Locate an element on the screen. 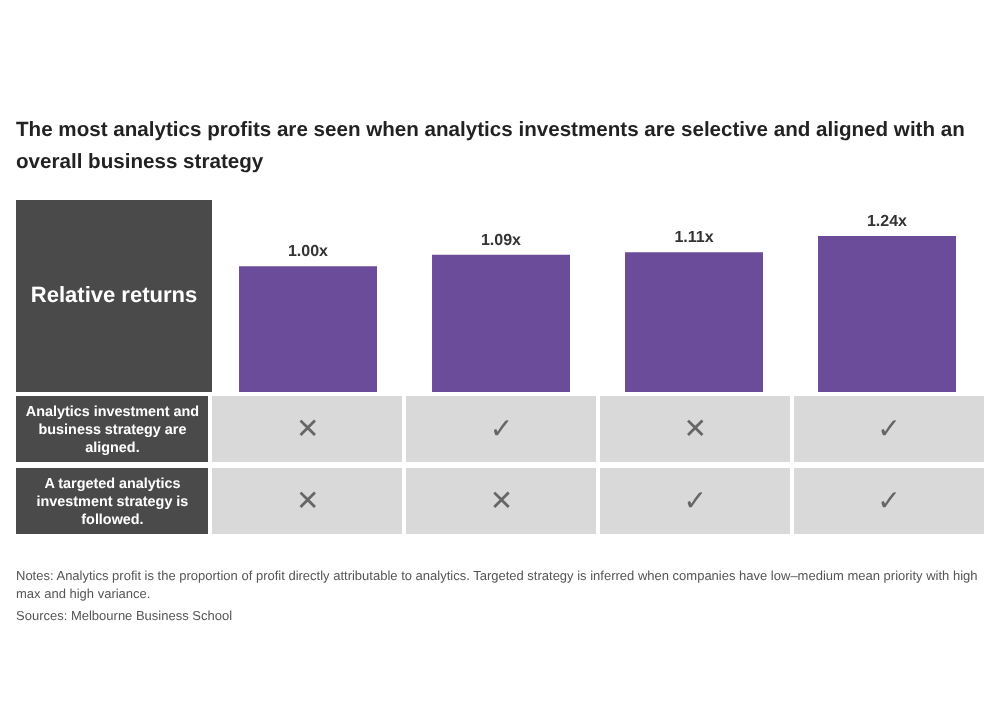 The height and width of the screenshot is (724, 1000). chart-title: The most analytics profits are seen when analytics investments are selective and aligned with an overall business strategy is located at coordinates (491, 148).